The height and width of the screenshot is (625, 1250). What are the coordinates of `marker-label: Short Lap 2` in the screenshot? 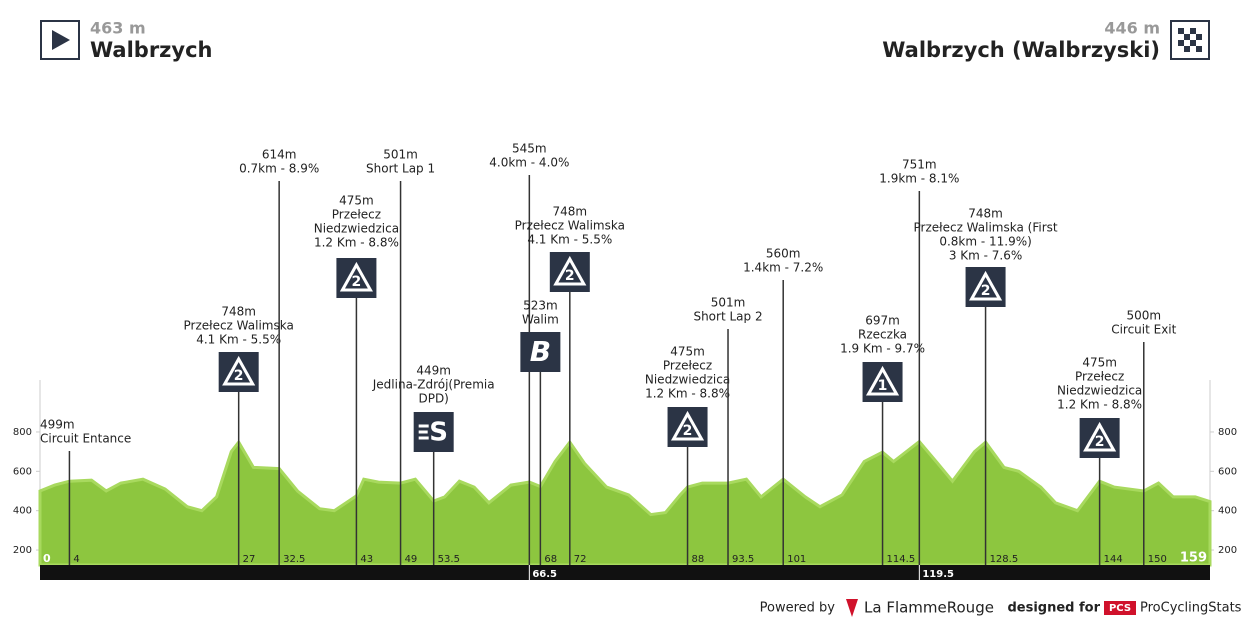 It's located at (727, 317).